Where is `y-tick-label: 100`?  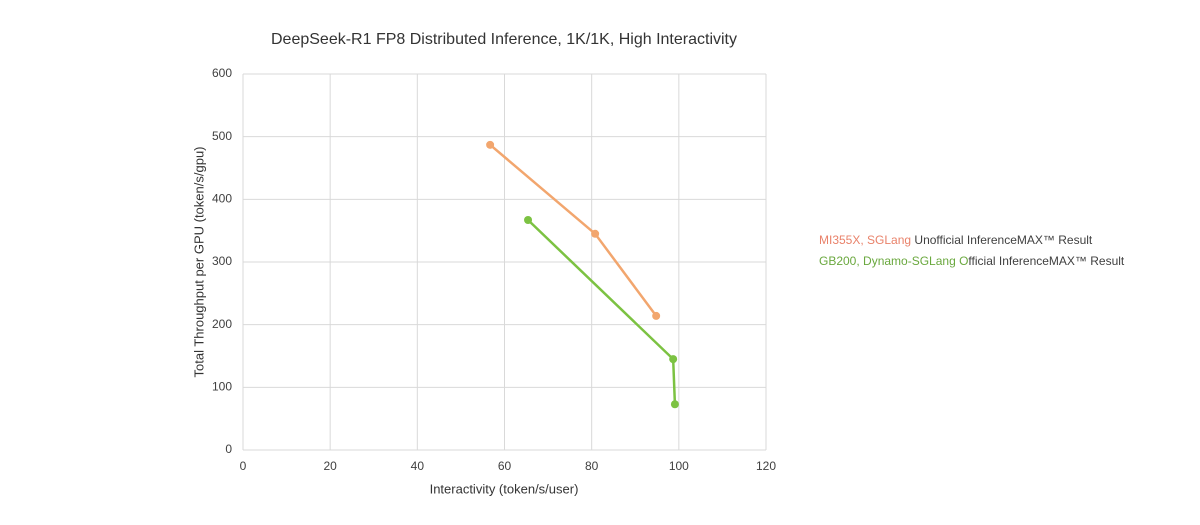 y-tick-label: 100 is located at coordinates (222, 387).